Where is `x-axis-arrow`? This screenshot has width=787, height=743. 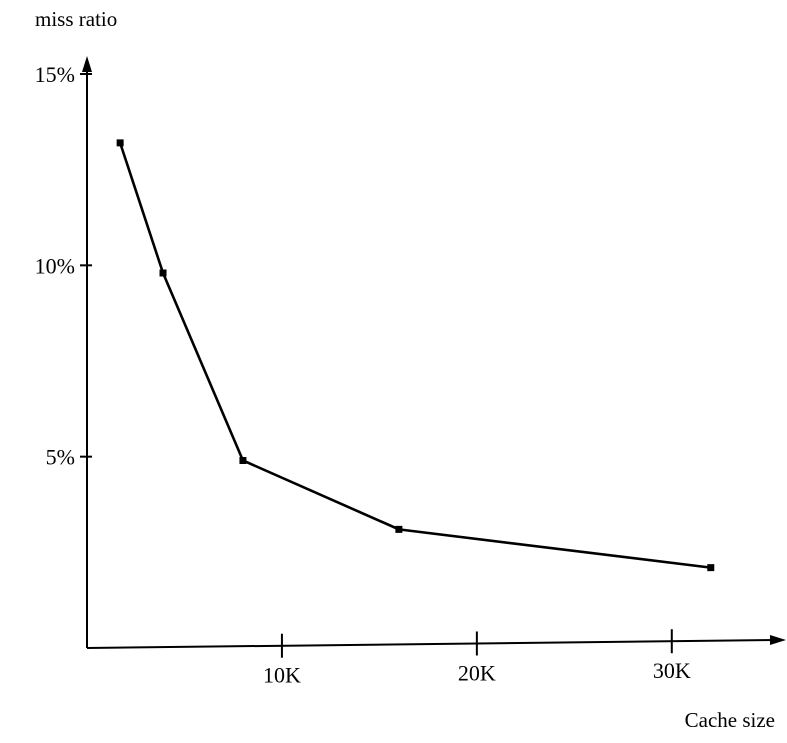
x-axis-arrow is located at coordinates (778, 640).